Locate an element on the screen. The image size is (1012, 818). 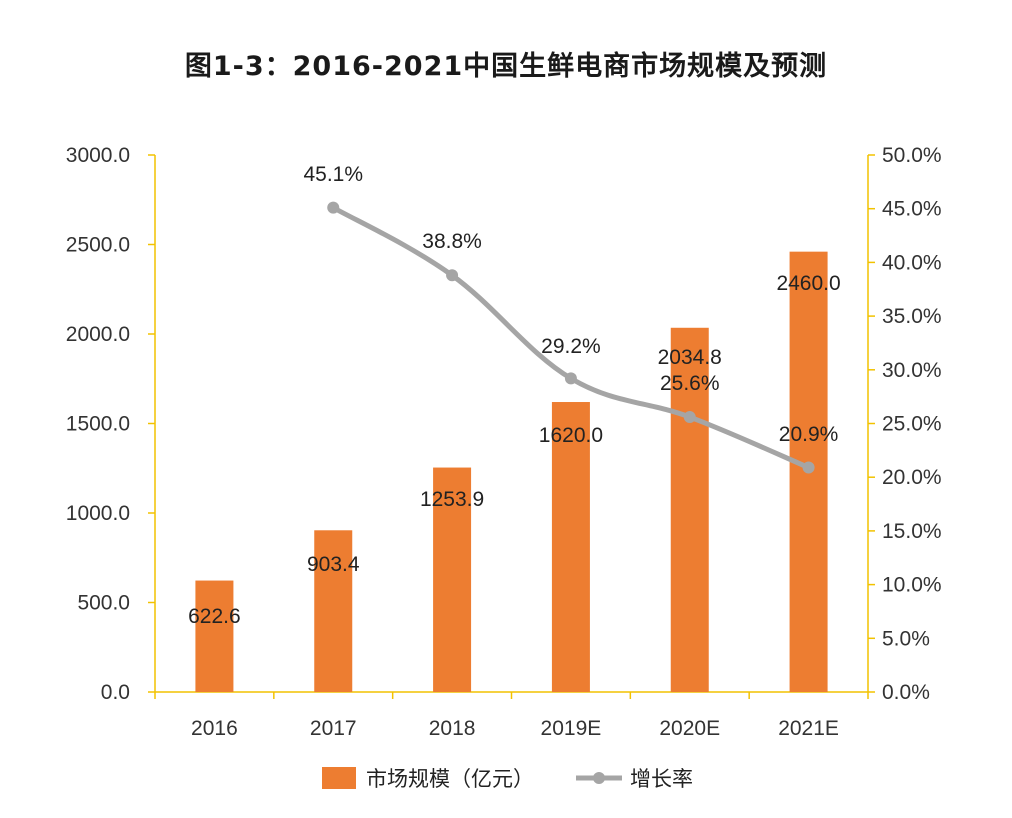
legend-bar-swatch is located at coordinates (339, 778).